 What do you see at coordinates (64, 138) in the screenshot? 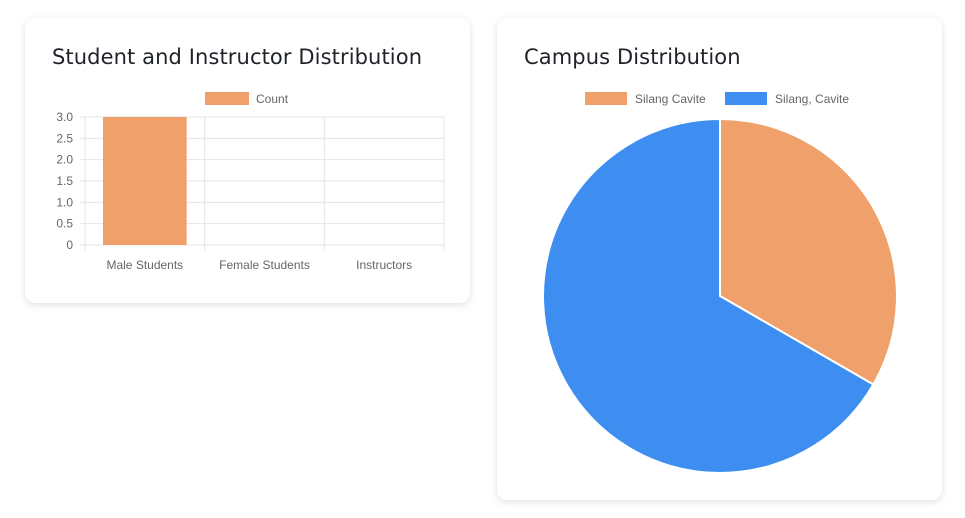
I see `y-tick-label: 2.5` at bounding box center [64, 138].